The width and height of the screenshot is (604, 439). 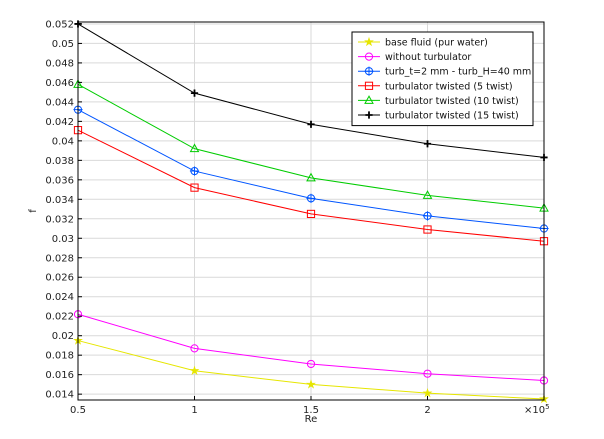 What do you see at coordinates (59, 395) in the screenshot?
I see `y-tick-label: 0.014` at bounding box center [59, 395].